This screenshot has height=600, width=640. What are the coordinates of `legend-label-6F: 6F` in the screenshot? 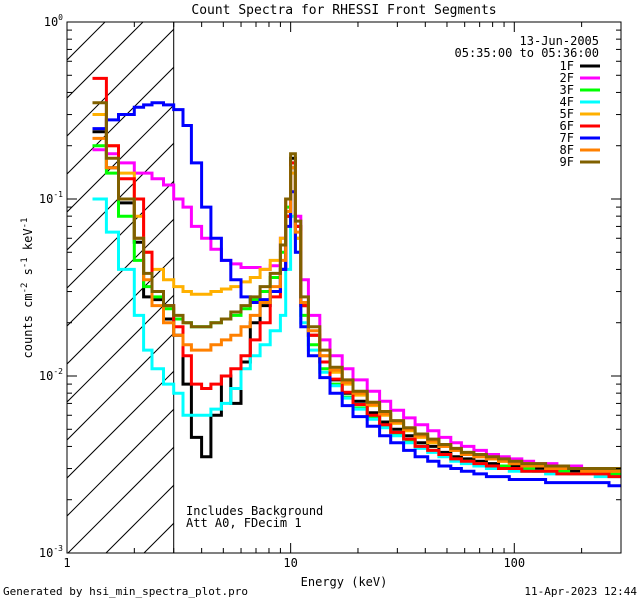 It's located at (567, 126).